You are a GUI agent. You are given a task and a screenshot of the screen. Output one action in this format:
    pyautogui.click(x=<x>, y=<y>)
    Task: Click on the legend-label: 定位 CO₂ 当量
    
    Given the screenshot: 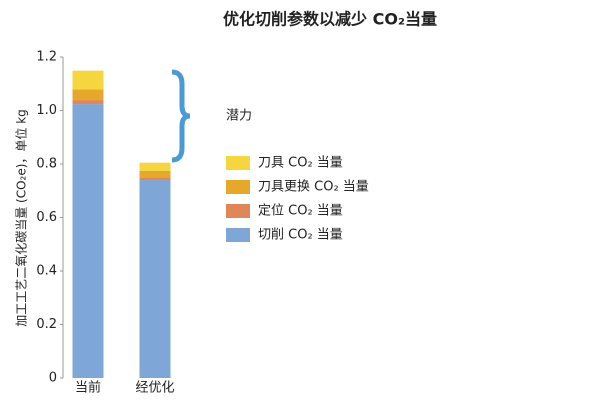 What is the action you would take?
    pyautogui.click(x=300, y=211)
    